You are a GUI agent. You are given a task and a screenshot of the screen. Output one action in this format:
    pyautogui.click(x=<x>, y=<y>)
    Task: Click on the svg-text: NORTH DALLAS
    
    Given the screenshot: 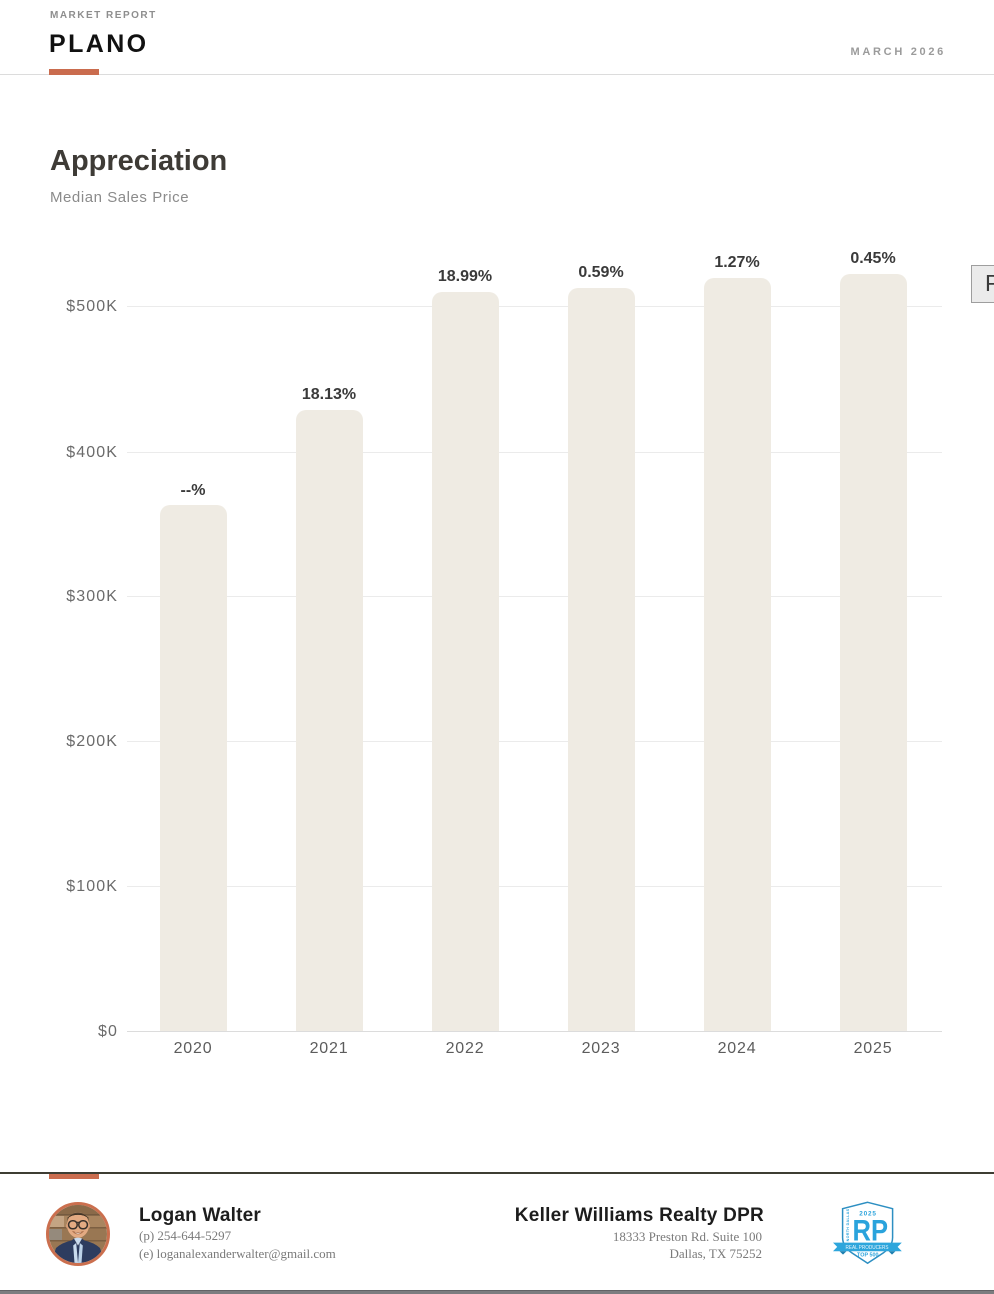 What is the action you would take?
    pyautogui.click(x=848, y=1224)
    